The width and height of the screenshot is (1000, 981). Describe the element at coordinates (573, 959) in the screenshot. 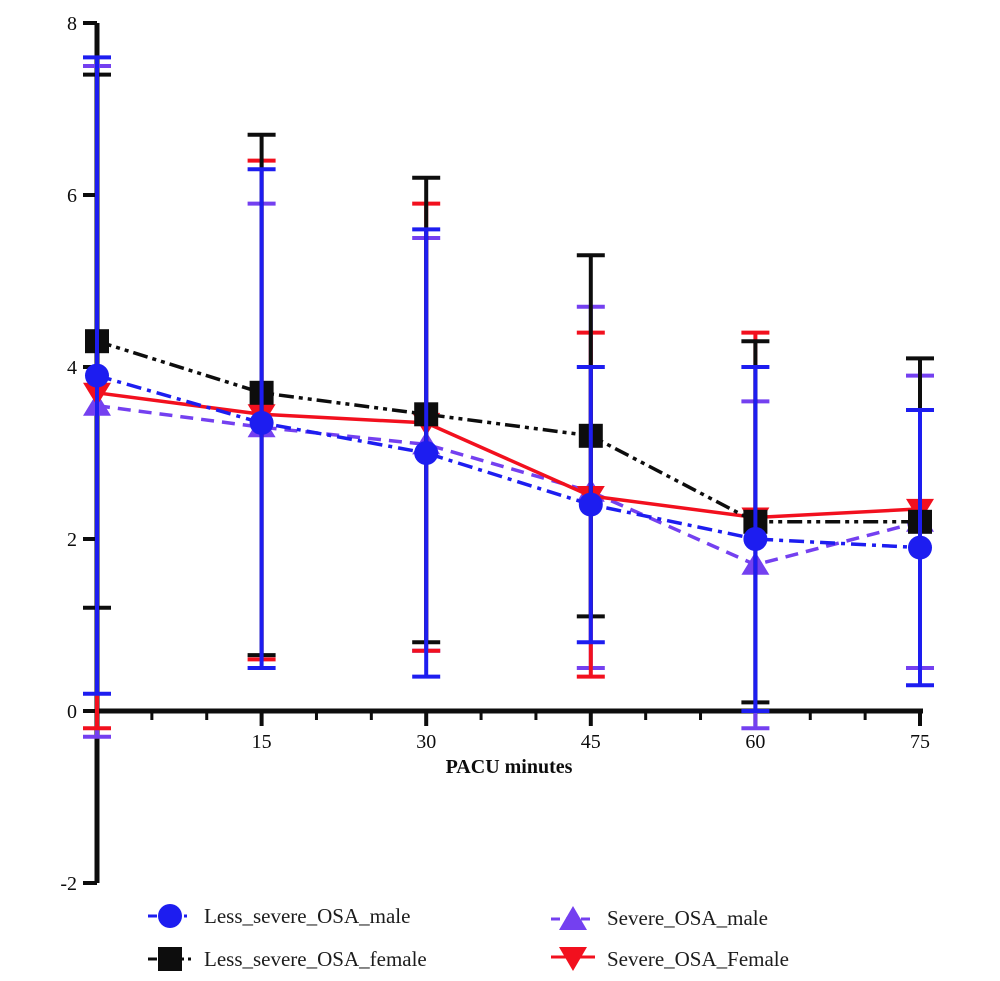

I see `triangle-down-marker-icon` at that location.